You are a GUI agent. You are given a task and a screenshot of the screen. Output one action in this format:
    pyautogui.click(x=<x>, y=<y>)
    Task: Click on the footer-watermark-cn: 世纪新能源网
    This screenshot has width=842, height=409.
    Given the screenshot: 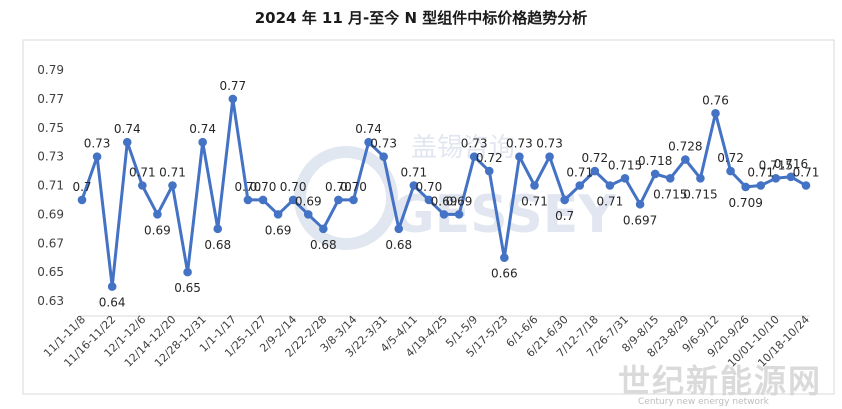 What is the action you would take?
    pyautogui.click(x=720, y=381)
    